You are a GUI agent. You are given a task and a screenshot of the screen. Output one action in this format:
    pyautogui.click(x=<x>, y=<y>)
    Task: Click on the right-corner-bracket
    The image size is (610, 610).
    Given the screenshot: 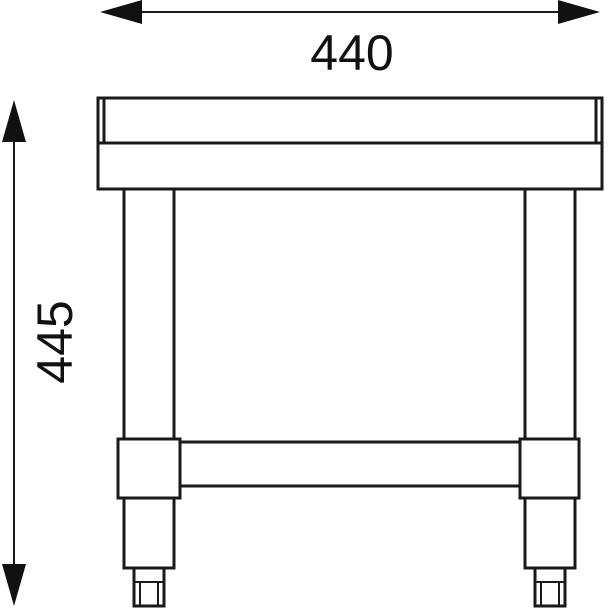 What is the action you would take?
    pyautogui.click(x=549, y=468)
    